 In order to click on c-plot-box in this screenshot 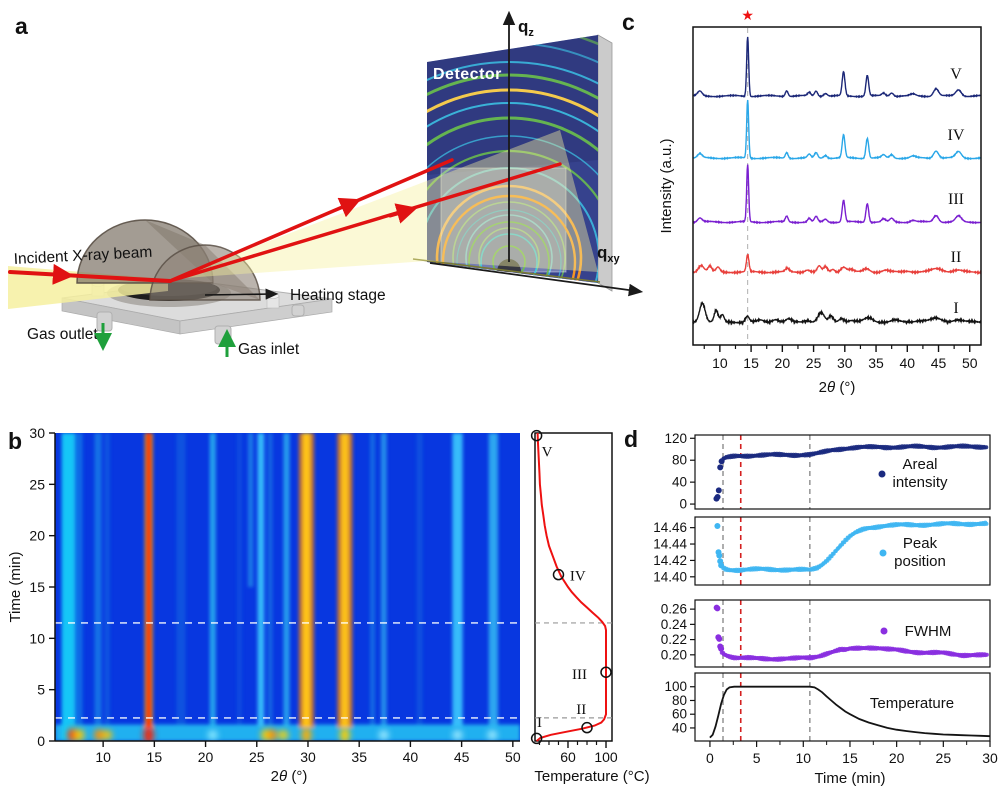, I will do `click(837, 186)`.